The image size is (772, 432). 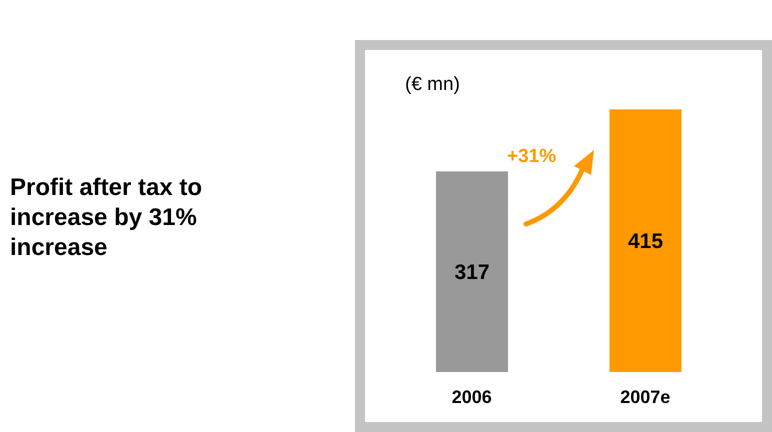 I want to click on y-axis-title: (€ mn), so click(x=432, y=85).